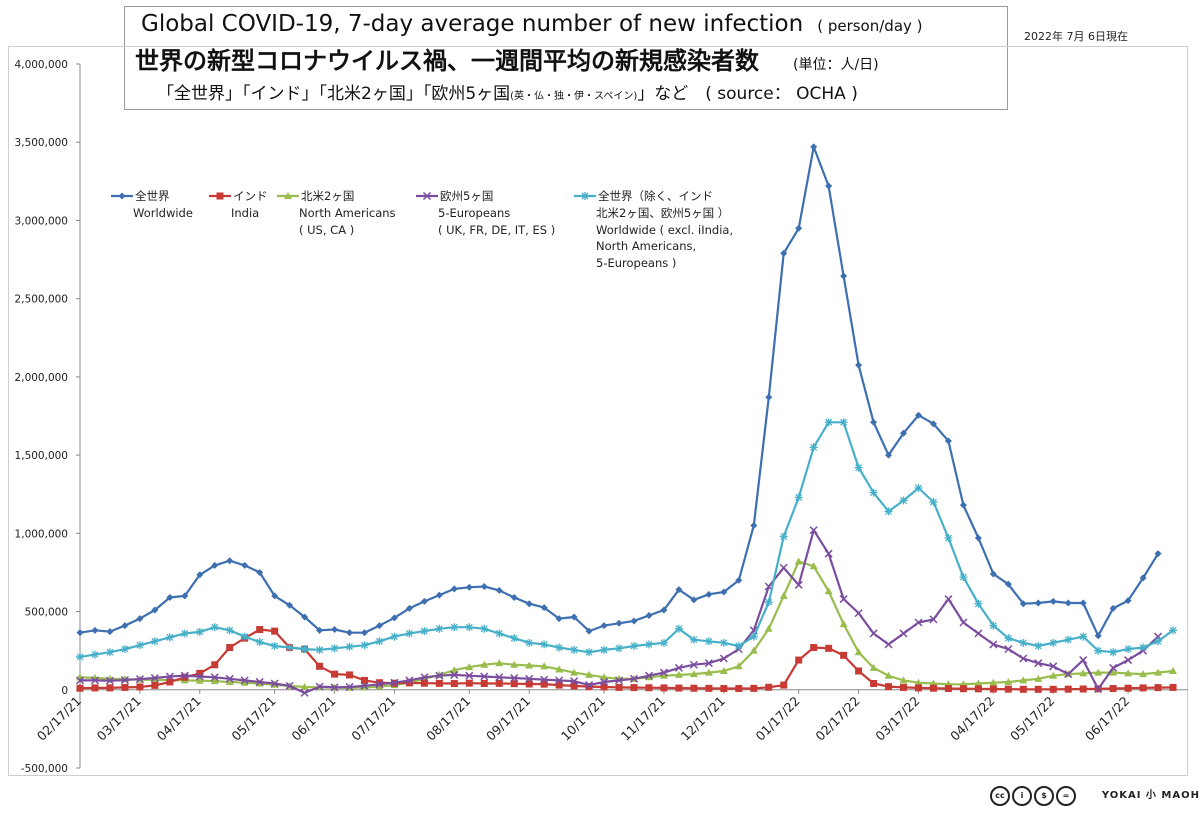 This screenshot has width=1200, height=814. I want to click on y-tick-label: 3,000,000, so click(41, 221).